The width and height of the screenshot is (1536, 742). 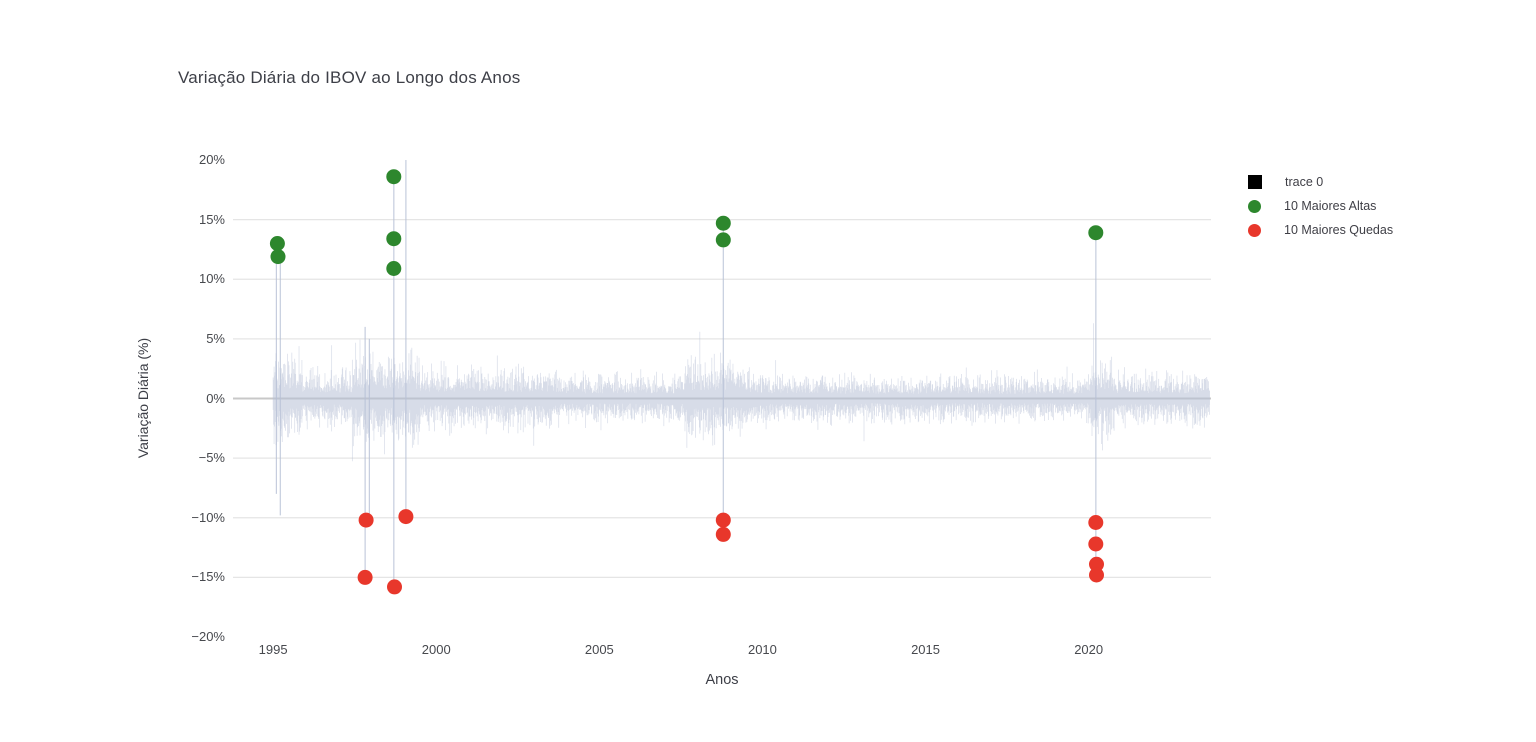 What do you see at coordinates (143, 398) in the screenshot?
I see `y-axis-title: Variação Diária (%)` at bounding box center [143, 398].